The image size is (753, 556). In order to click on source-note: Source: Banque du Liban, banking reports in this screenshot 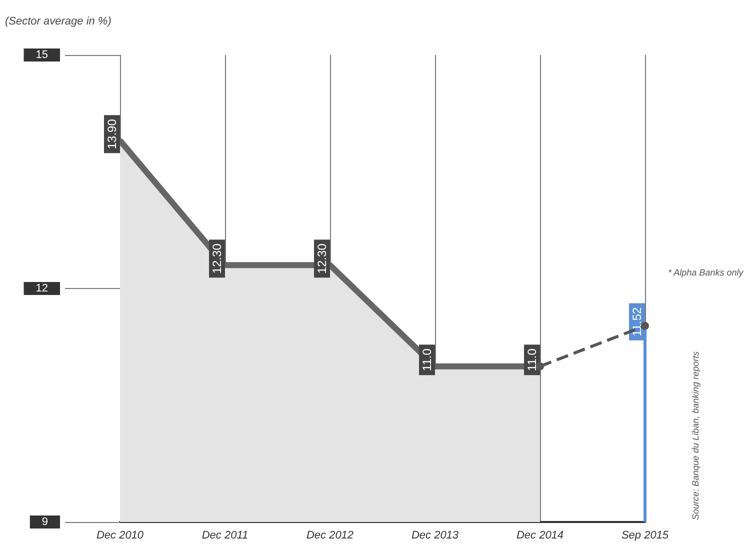, I will do `click(695, 435)`.